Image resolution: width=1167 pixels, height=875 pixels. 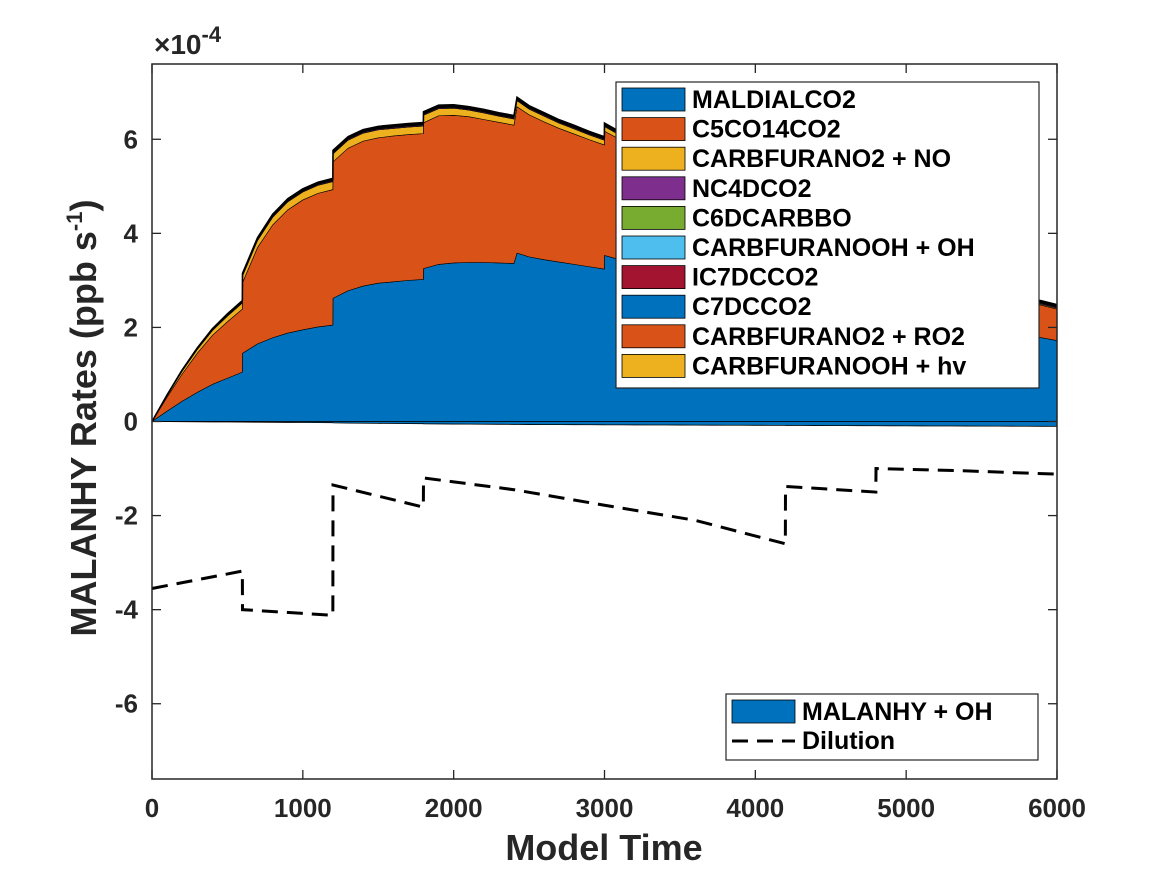 I want to click on legend-swatch-carbfurano2-ro2, so click(x=653, y=336).